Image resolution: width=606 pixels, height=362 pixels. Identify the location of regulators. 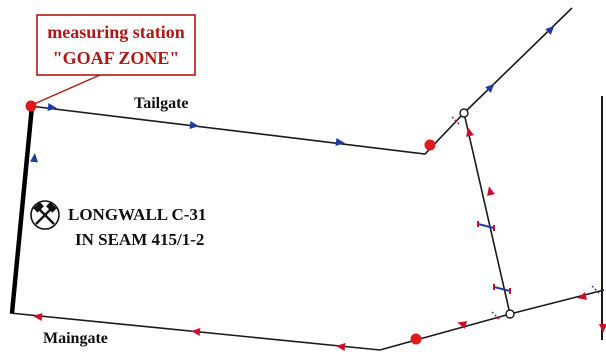
(494, 257).